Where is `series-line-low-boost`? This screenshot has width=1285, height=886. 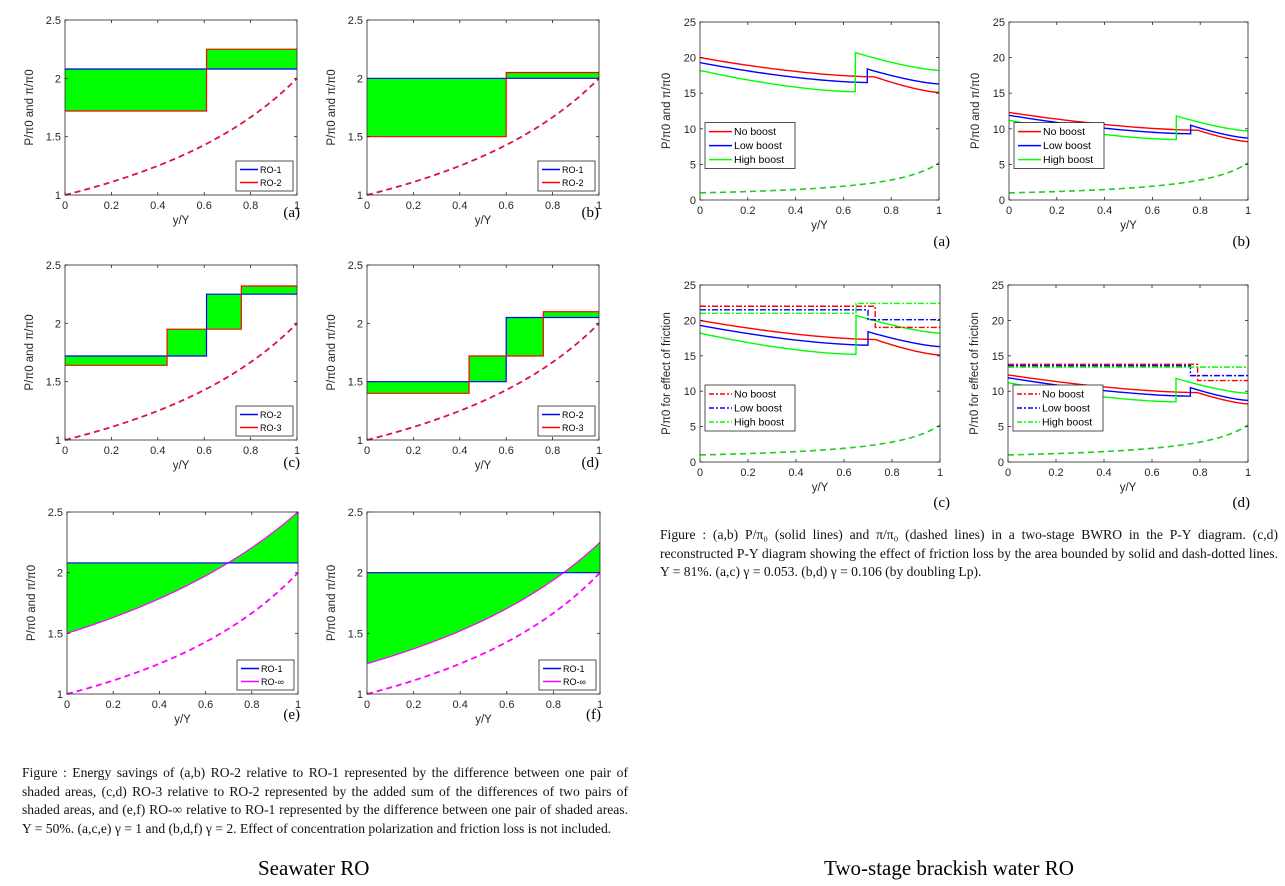 series-line-low-boost is located at coordinates (820, 336).